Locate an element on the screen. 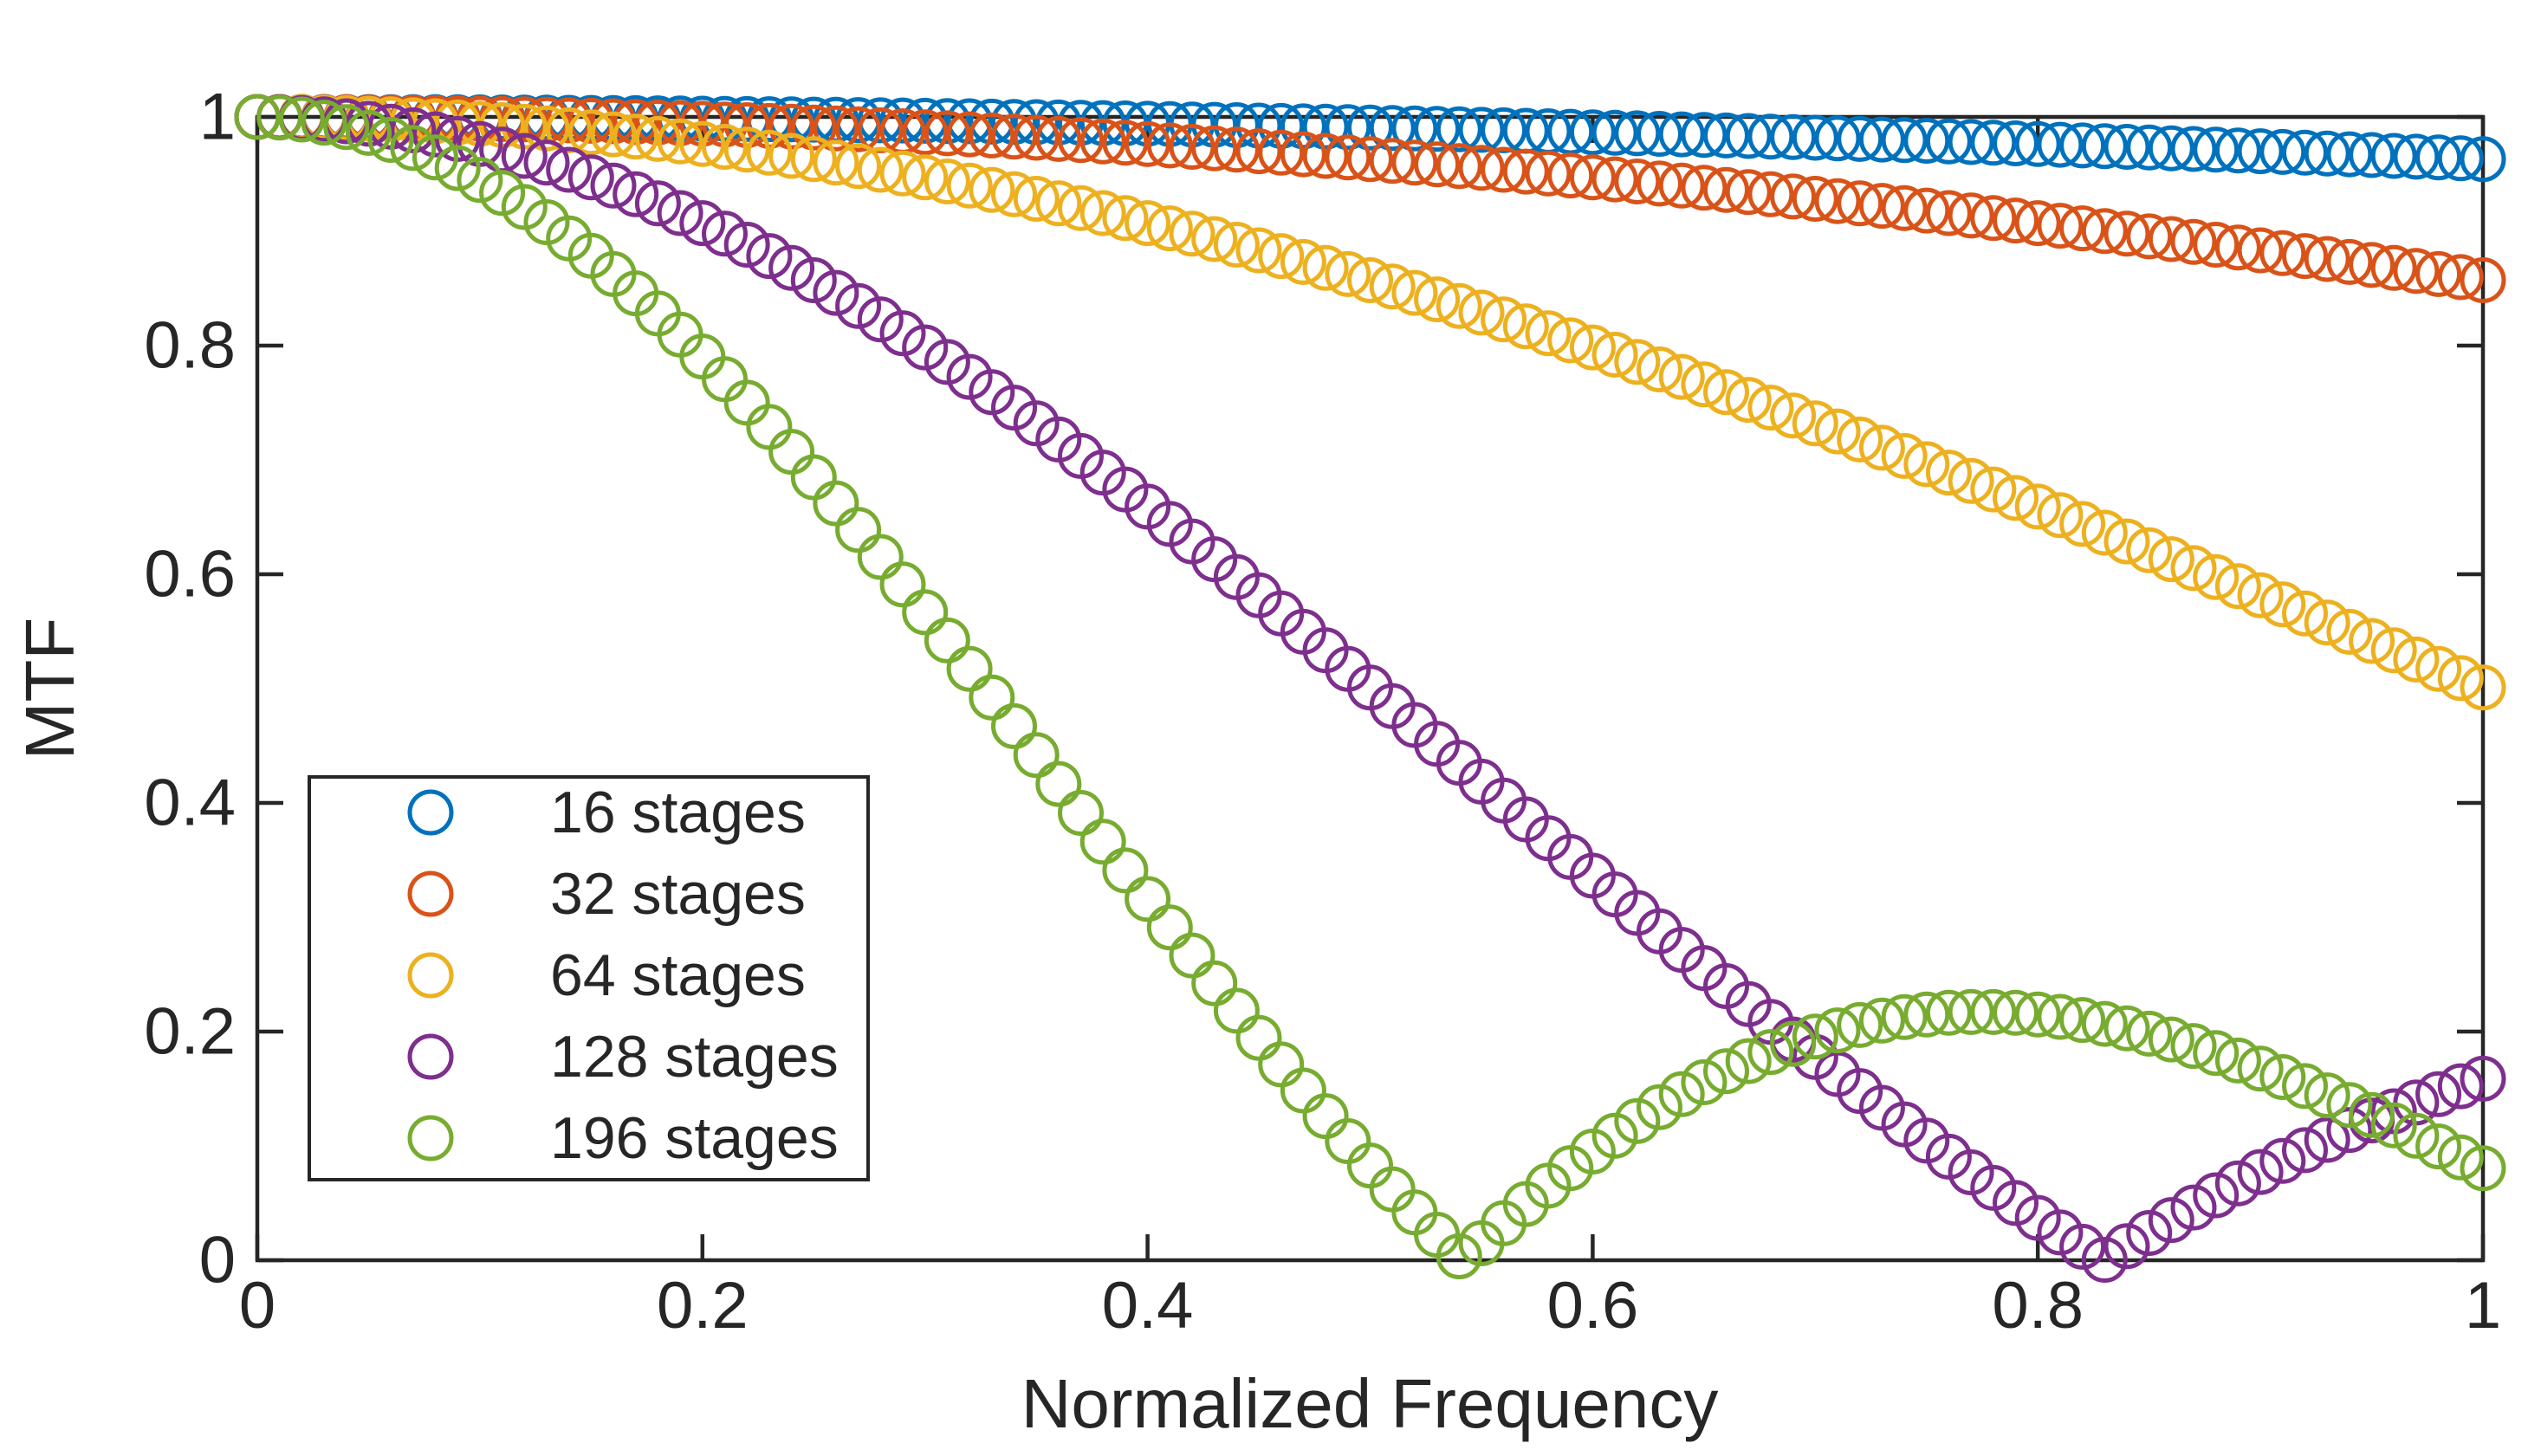  legend-label: 196 stages is located at coordinates (694, 1138).